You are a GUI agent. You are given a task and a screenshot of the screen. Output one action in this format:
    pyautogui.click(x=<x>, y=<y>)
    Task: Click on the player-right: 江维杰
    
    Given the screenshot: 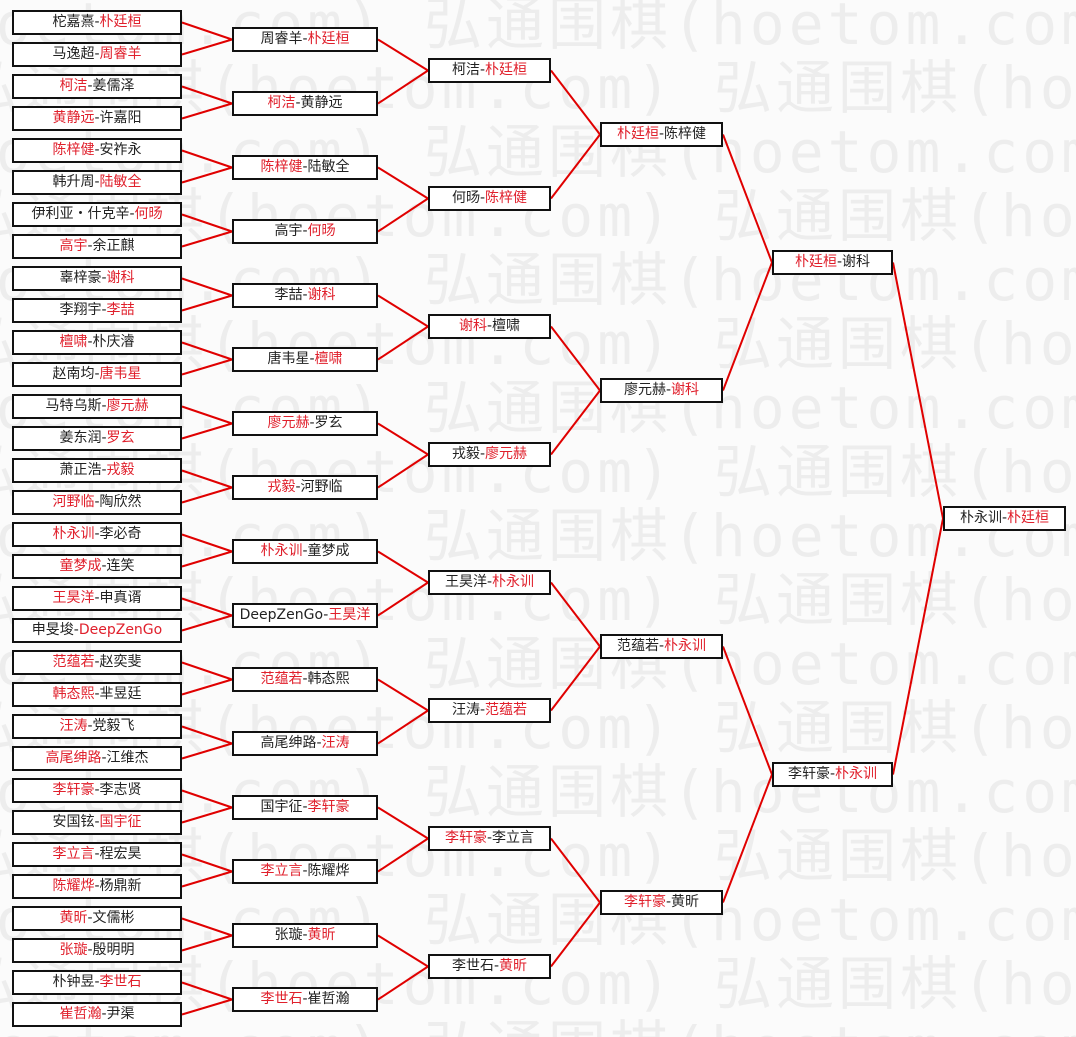 What is the action you would take?
    pyautogui.click(x=127, y=758)
    